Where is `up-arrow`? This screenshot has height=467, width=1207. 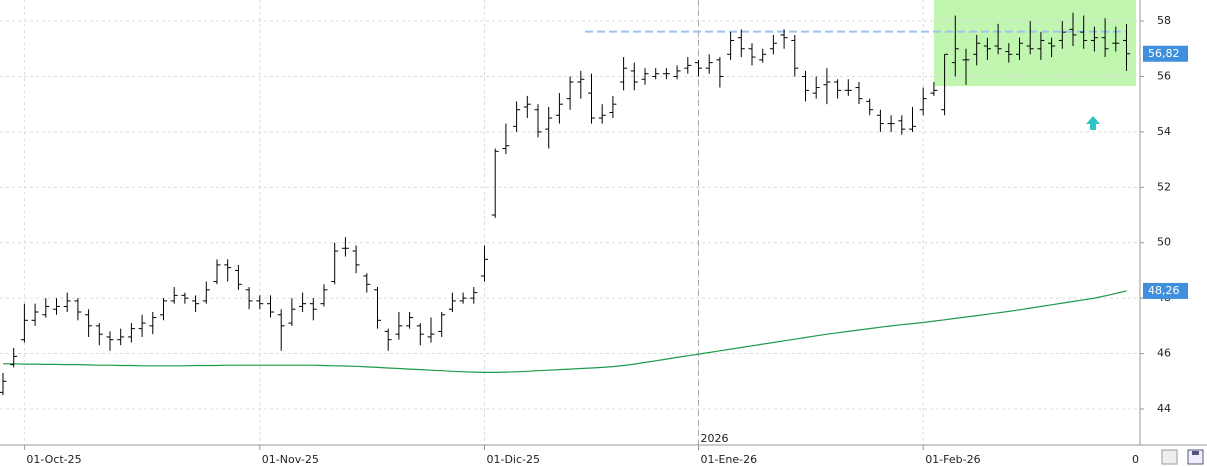 up-arrow is located at coordinates (1093, 123).